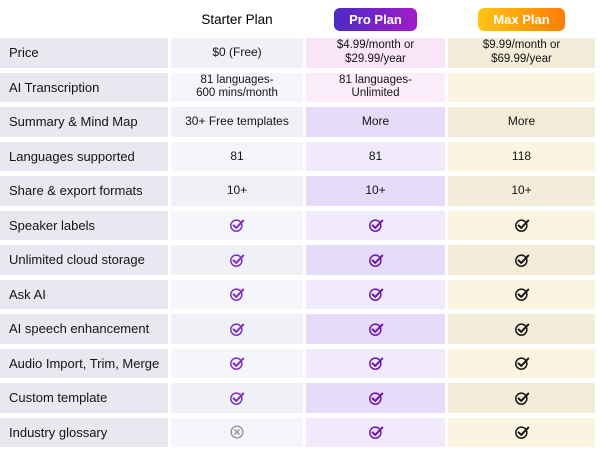 Image resolution: width=600 pixels, height=450 pixels. What do you see at coordinates (300, 432) in the screenshot?
I see `table-row-industry-glossary: Industry glossary` at bounding box center [300, 432].